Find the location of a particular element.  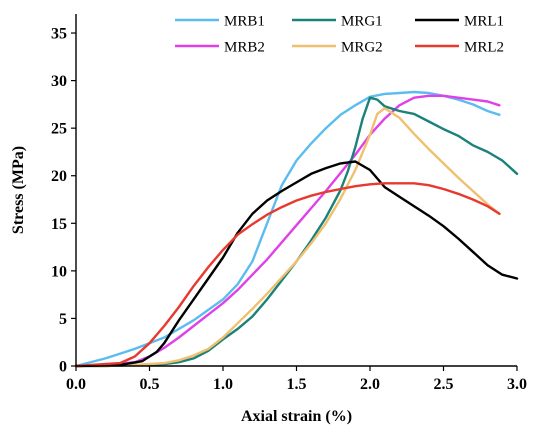

y-tick-label: 25 is located at coordinates (59, 129).